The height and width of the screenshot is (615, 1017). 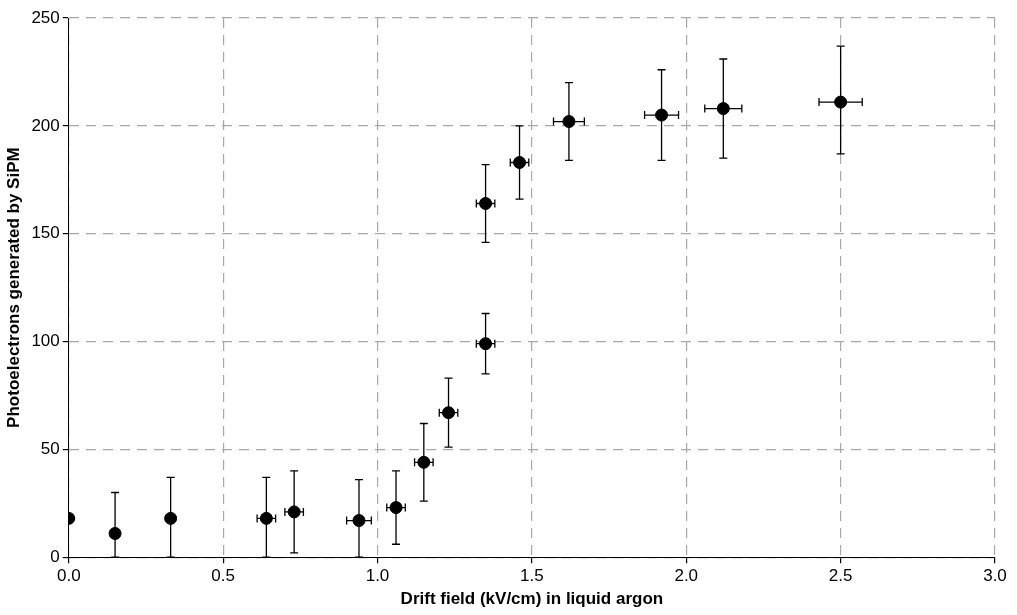 What do you see at coordinates (377, 576) in the screenshot?
I see `x-tick-label: 1.0` at bounding box center [377, 576].